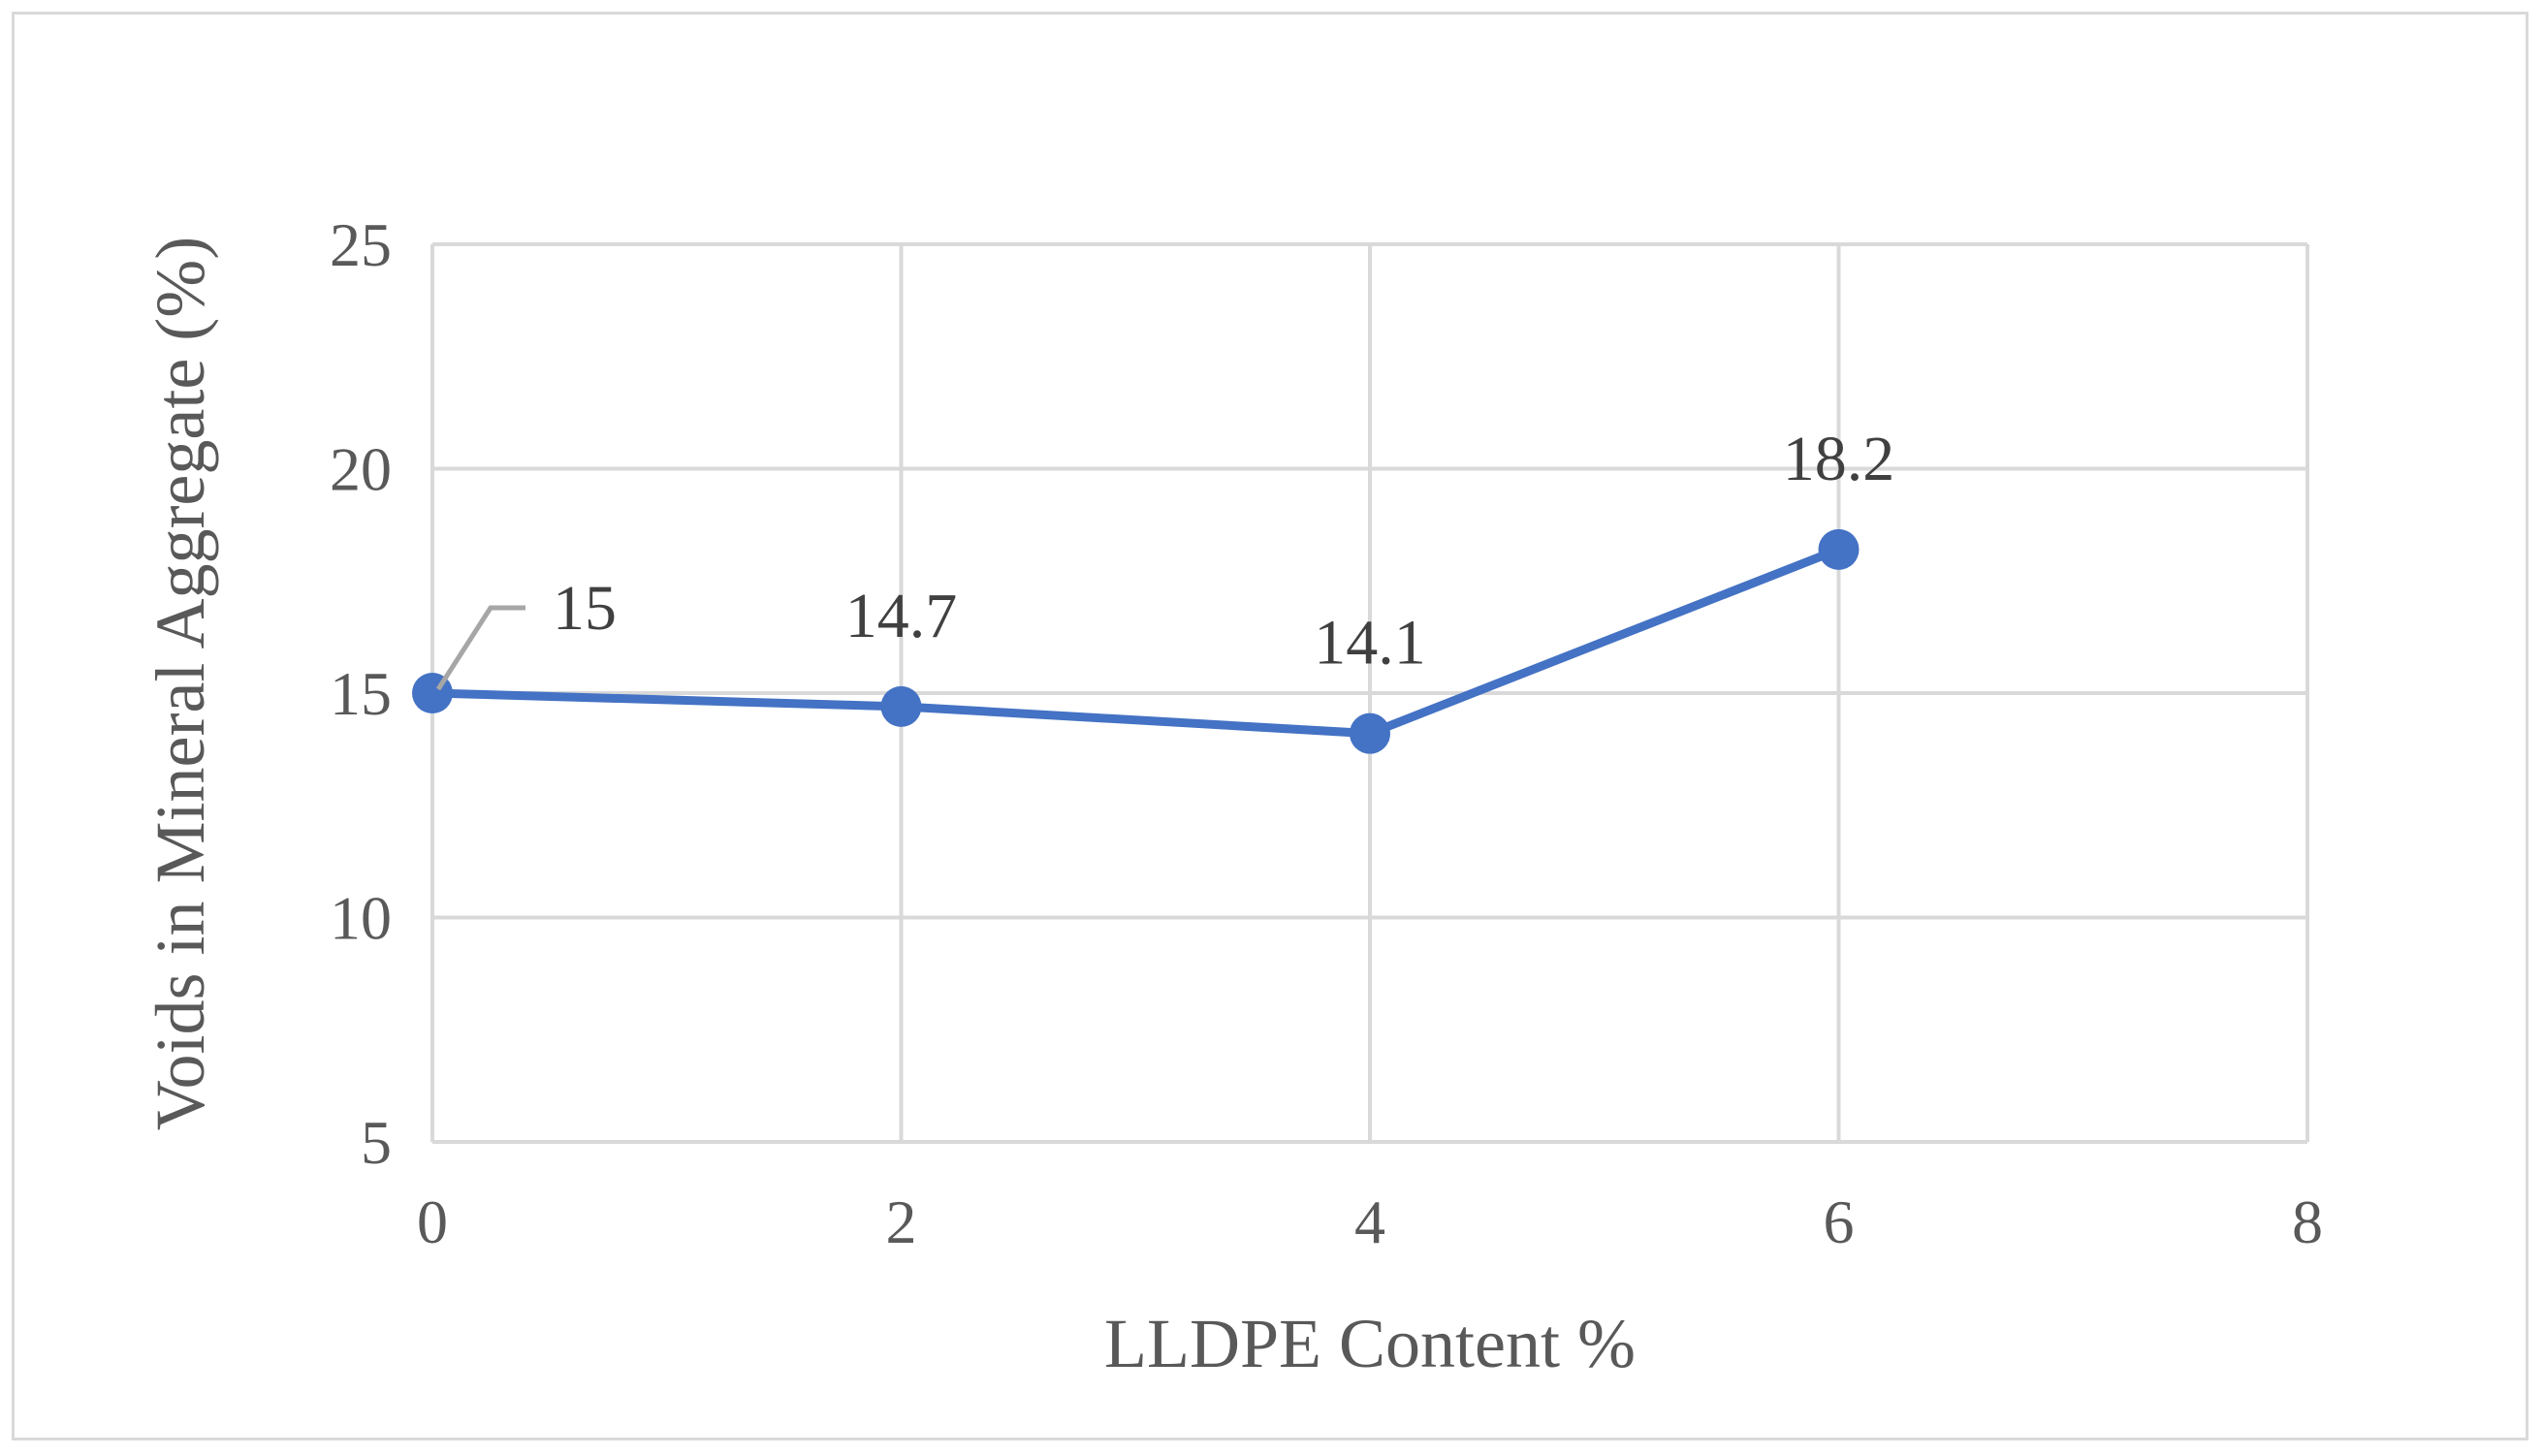  What do you see at coordinates (432, 1221) in the screenshot?
I see `x-tick-label: 0` at bounding box center [432, 1221].